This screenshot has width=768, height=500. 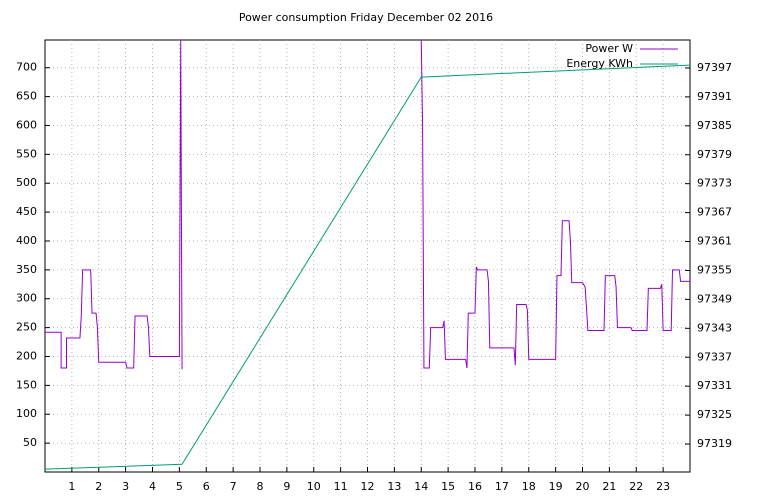 I want to click on y-tick-label: 200, so click(x=26, y=355).